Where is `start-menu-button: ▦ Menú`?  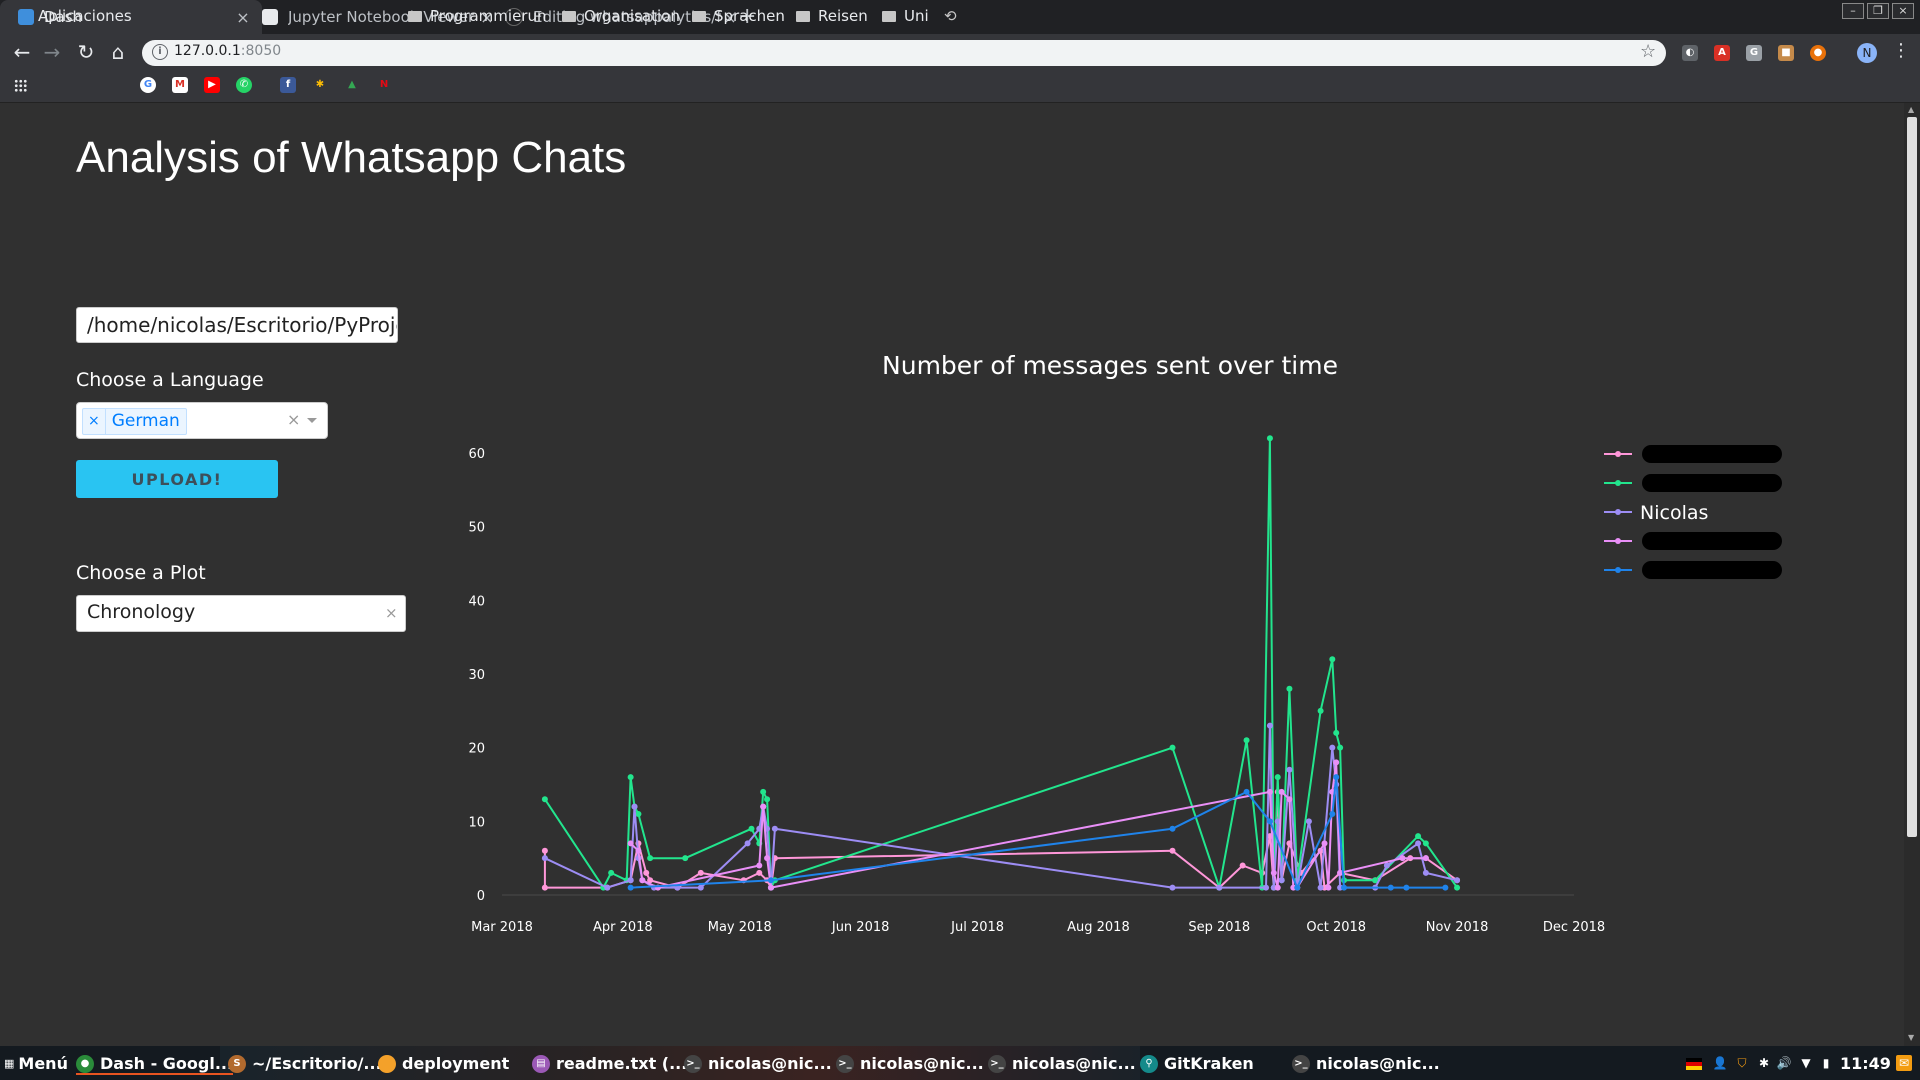 start-menu-button: ▦ Menú is located at coordinates (36, 1063).